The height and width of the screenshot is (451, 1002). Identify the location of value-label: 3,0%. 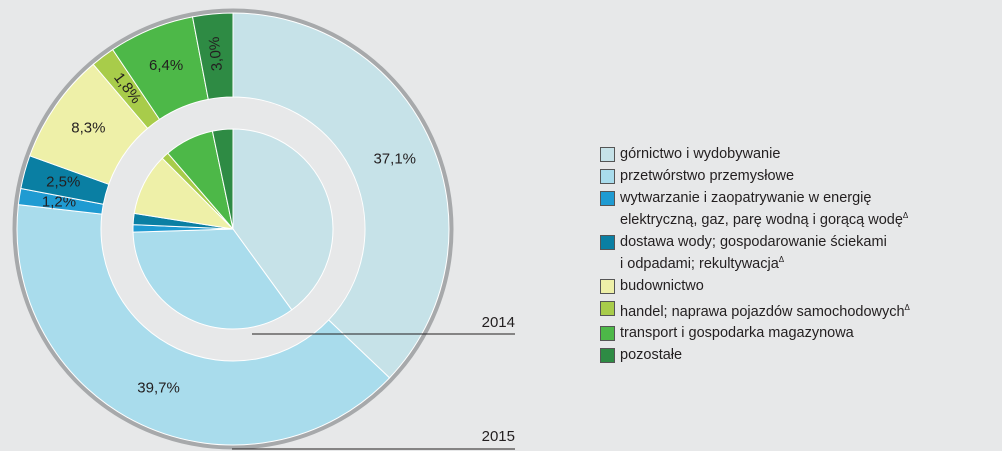
(216, 54).